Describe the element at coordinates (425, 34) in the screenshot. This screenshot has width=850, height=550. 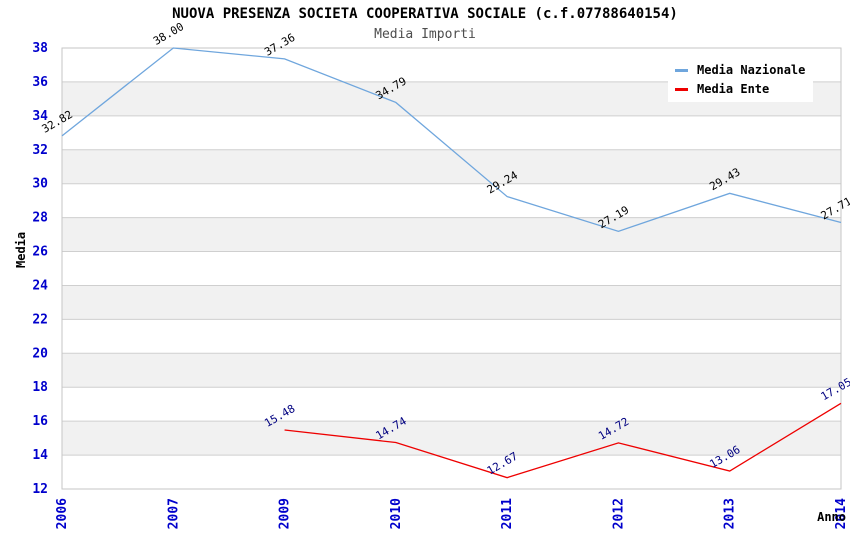
I see `chart-subtitle: Media Importi` at that location.